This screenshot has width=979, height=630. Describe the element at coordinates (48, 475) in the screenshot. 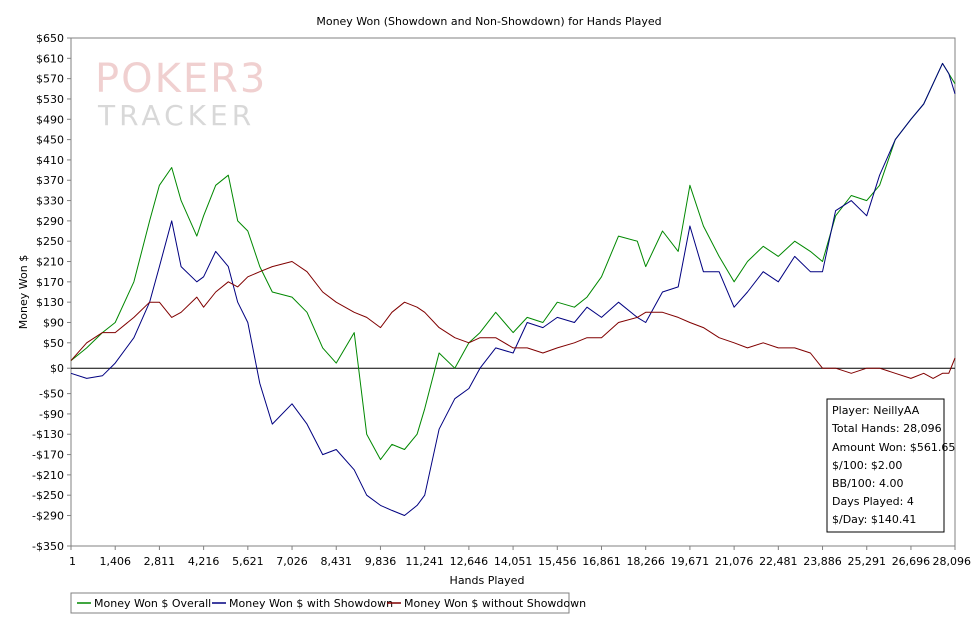

I see `y-tick-label: -$210` at that location.